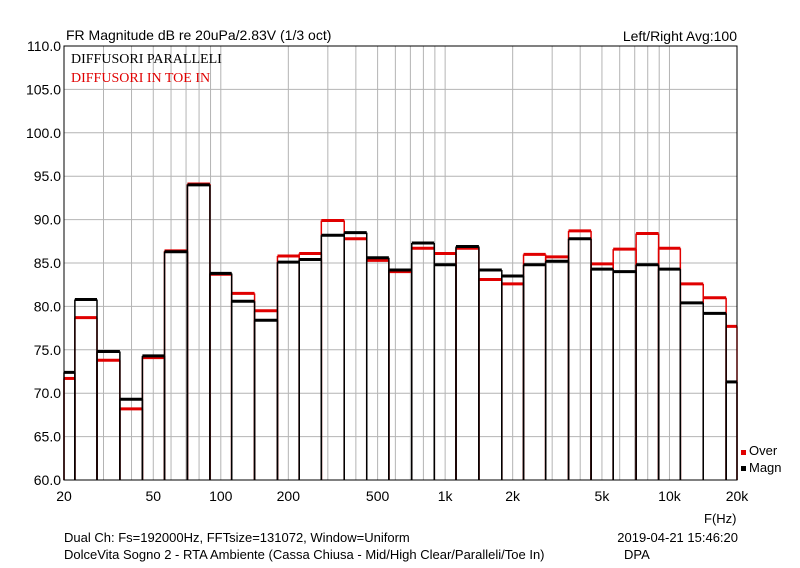 The height and width of the screenshot is (568, 800). I want to click on x-tick-labels: 20 50 100 200 500 1k 2k 5k 10k 20k, so click(402, 496).